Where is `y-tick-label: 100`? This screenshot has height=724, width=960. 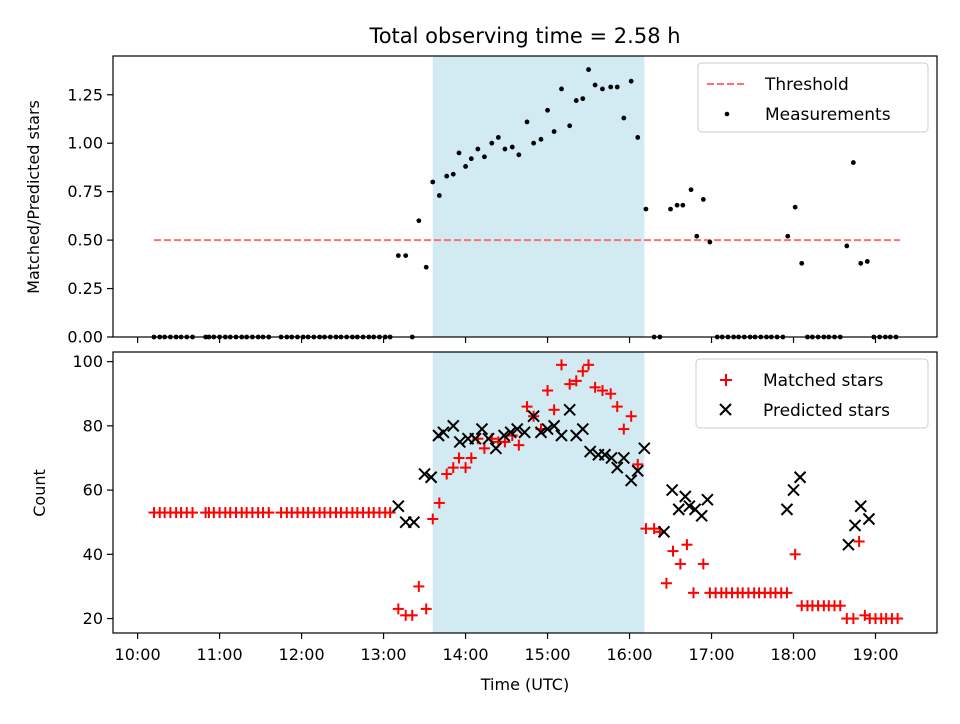 y-tick-label: 100 is located at coordinates (87, 361).